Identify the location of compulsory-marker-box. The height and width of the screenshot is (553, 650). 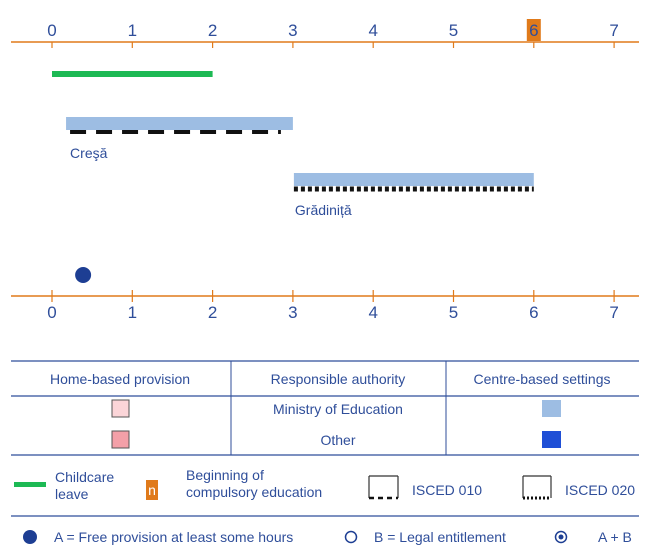
(152, 490).